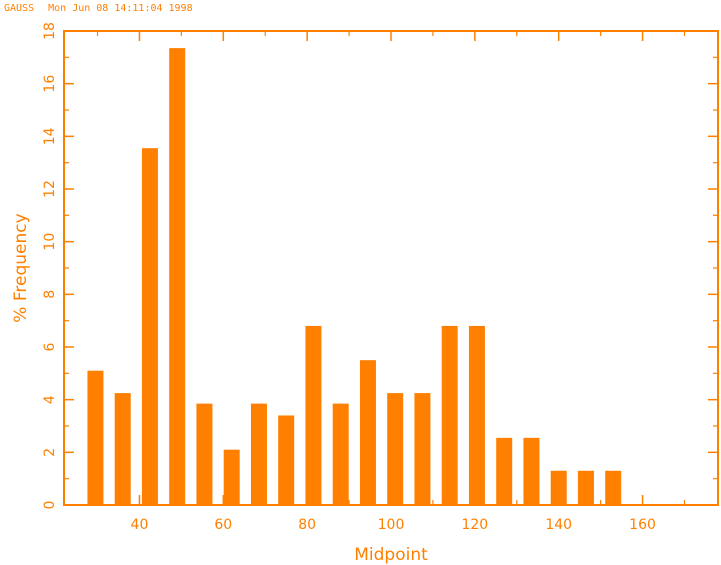 Image resolution: width=721 pixels, height=565 pixels. Describe the element at coordinates (140, 525) in the screenshot. I see `x-tick-label: 40` at that location.